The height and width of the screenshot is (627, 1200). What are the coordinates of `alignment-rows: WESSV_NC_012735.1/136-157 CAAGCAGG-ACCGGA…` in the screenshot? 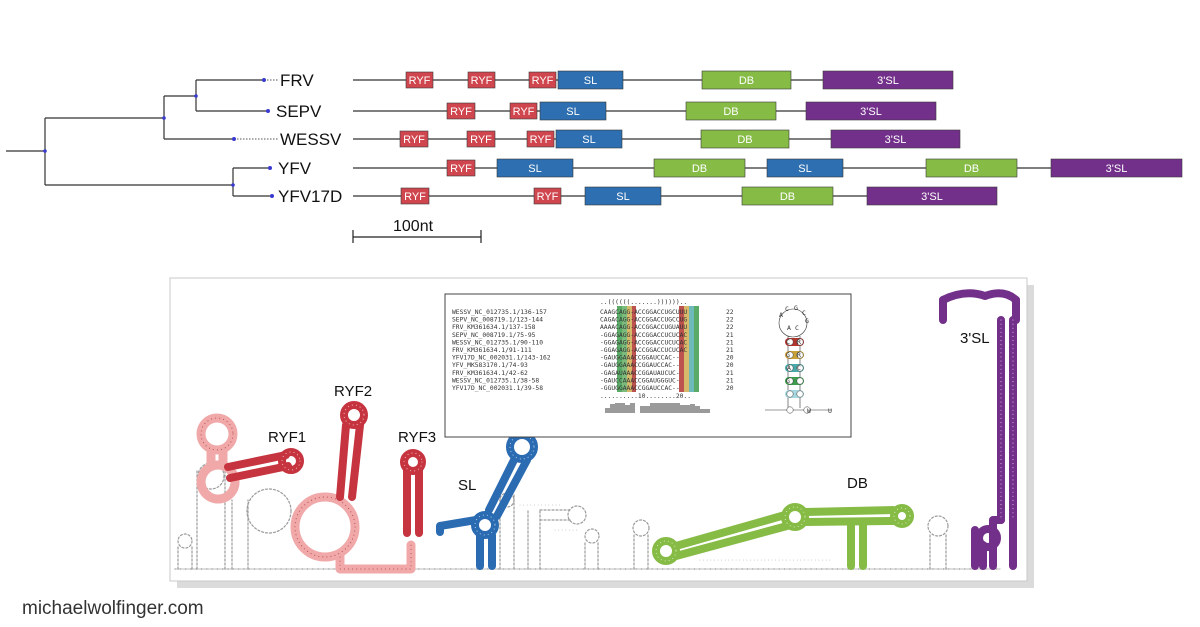 It's located at (593, 350).